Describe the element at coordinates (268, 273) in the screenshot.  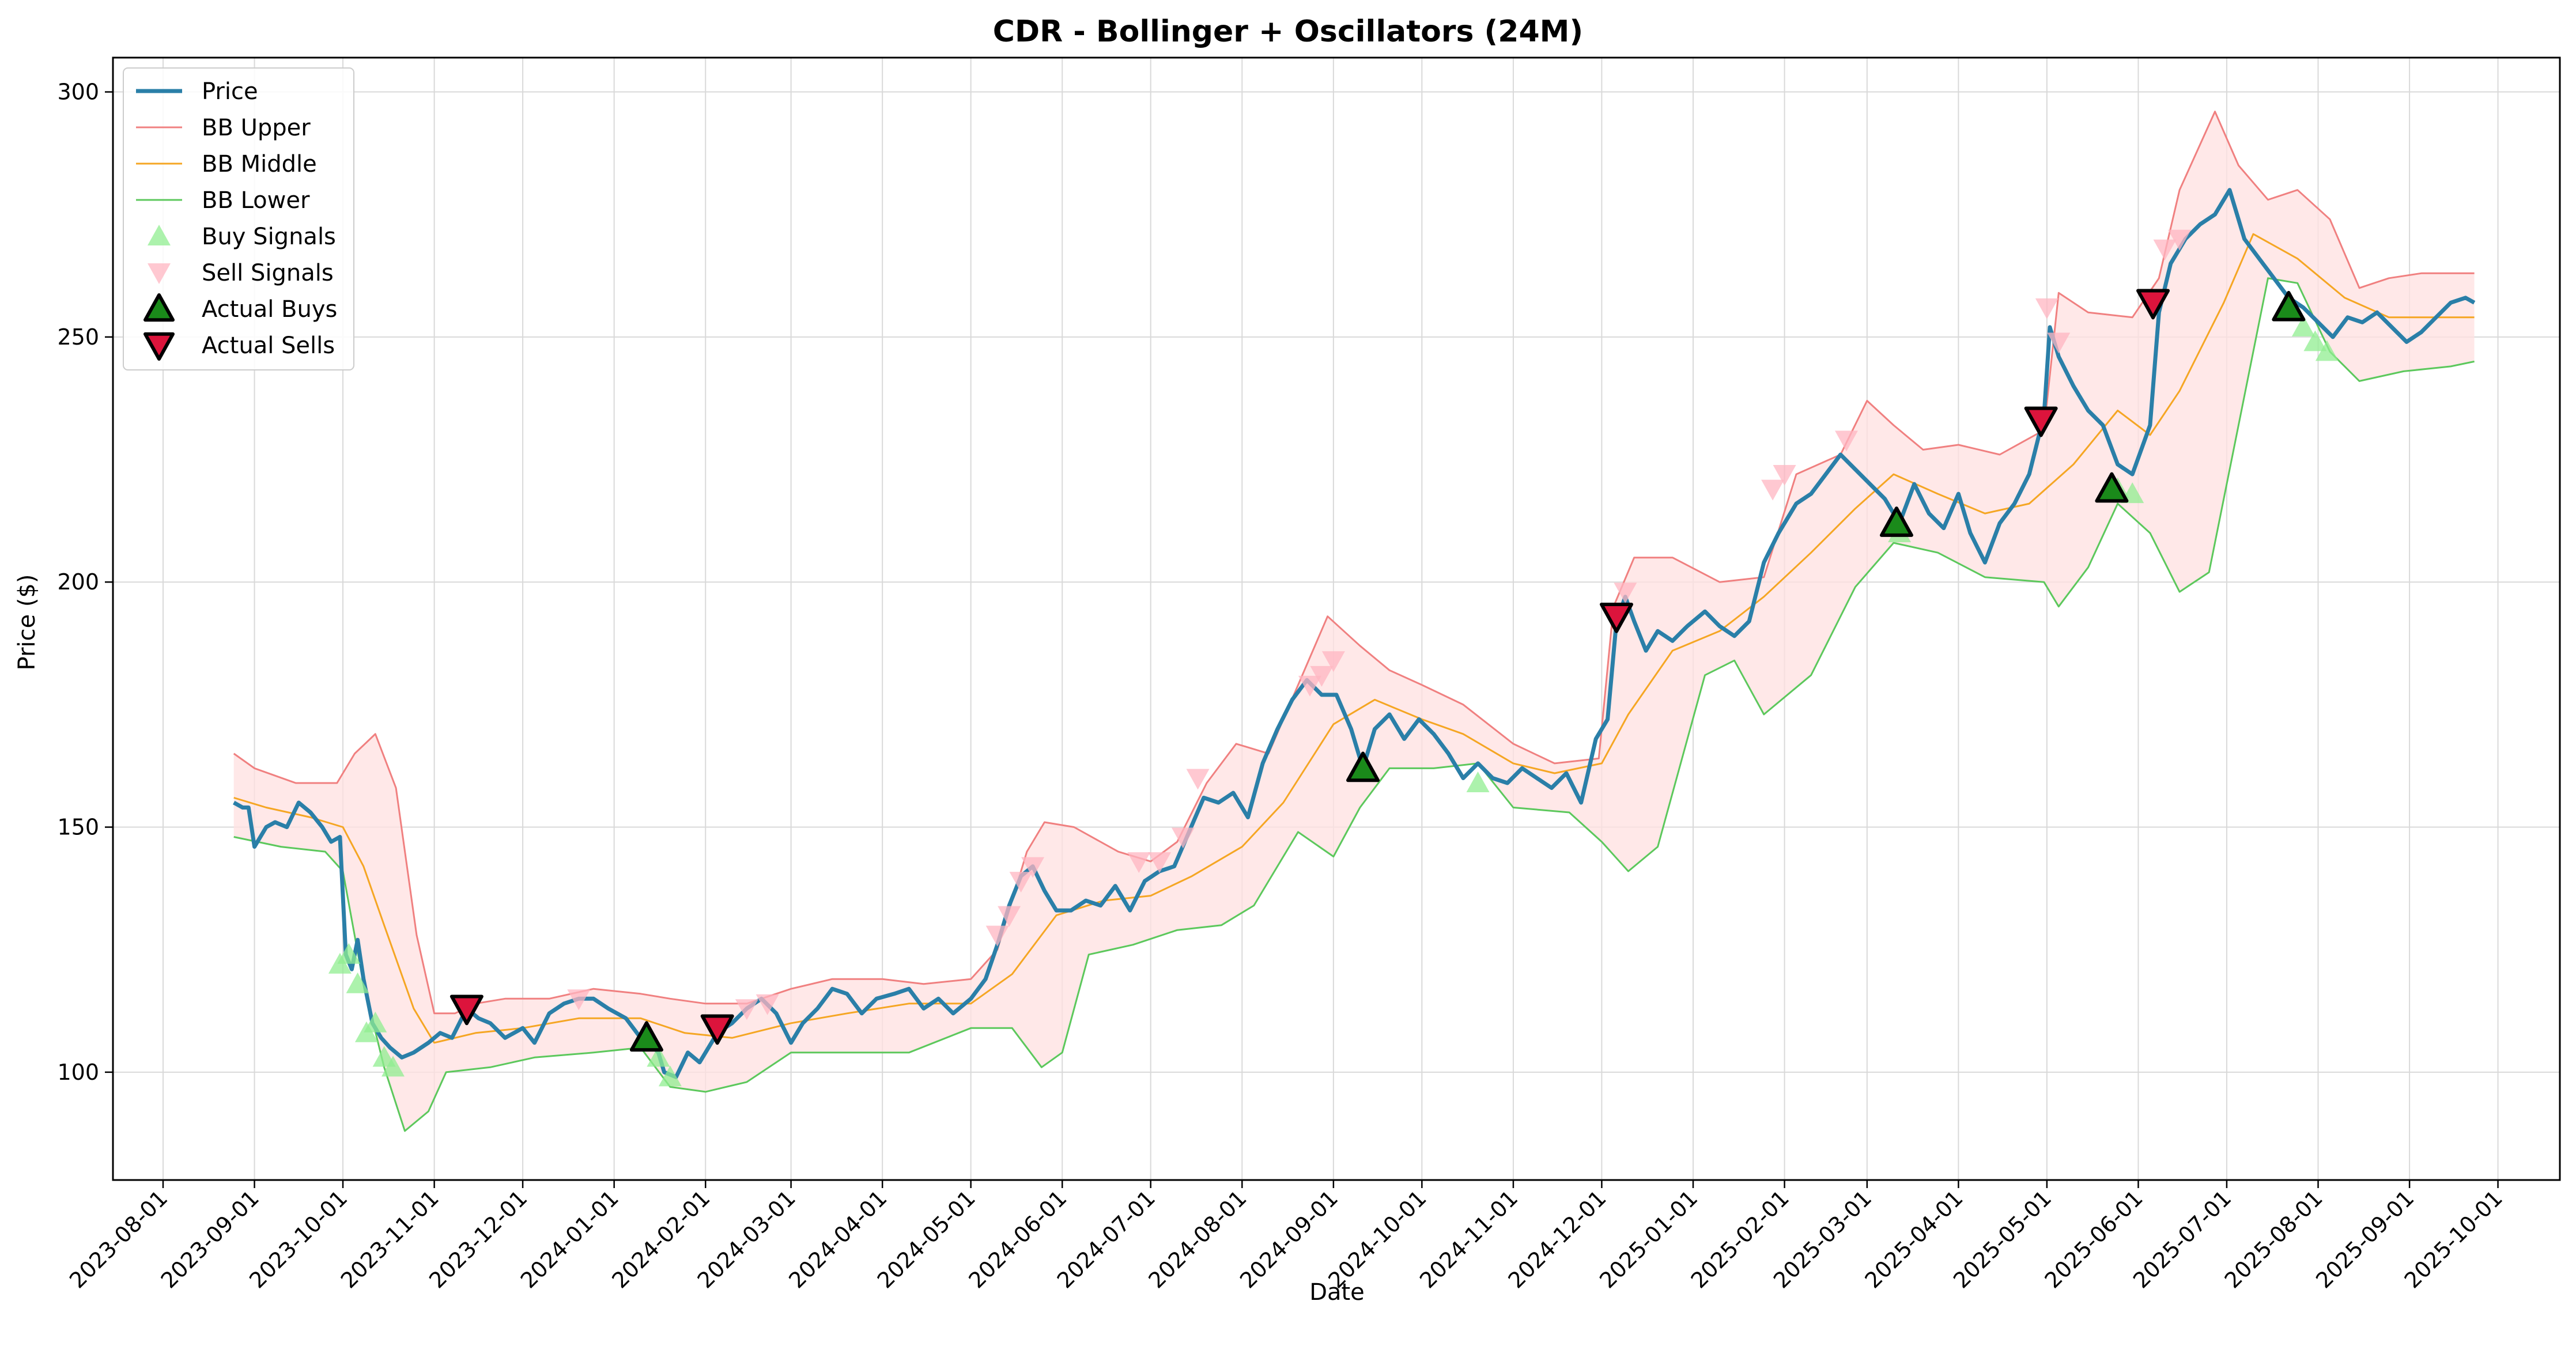
I see `legend-label-sell-signals: Sell Signals` at that location.